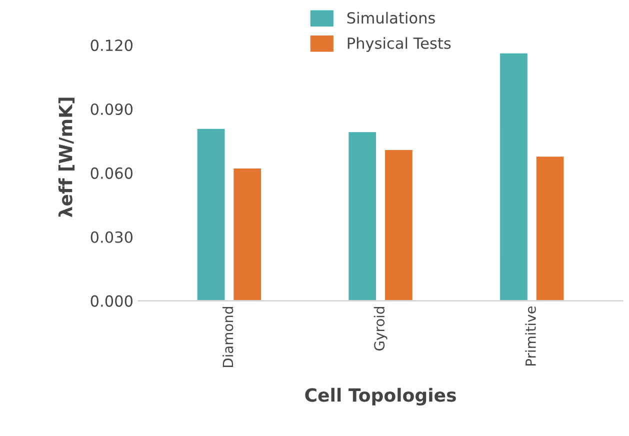 The height and width of the screenshot is (436, 629). I want to click on legend-label: Physical Tests, so click(399, 44).